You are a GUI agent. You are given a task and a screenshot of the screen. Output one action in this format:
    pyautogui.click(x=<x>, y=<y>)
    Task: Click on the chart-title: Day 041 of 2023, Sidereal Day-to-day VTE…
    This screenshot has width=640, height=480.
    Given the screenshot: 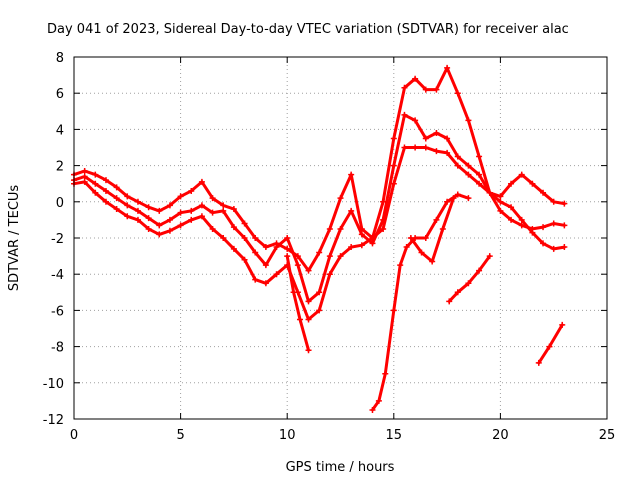 What is the action you would take?
    pyautogui.click(x=308, y=29)
    